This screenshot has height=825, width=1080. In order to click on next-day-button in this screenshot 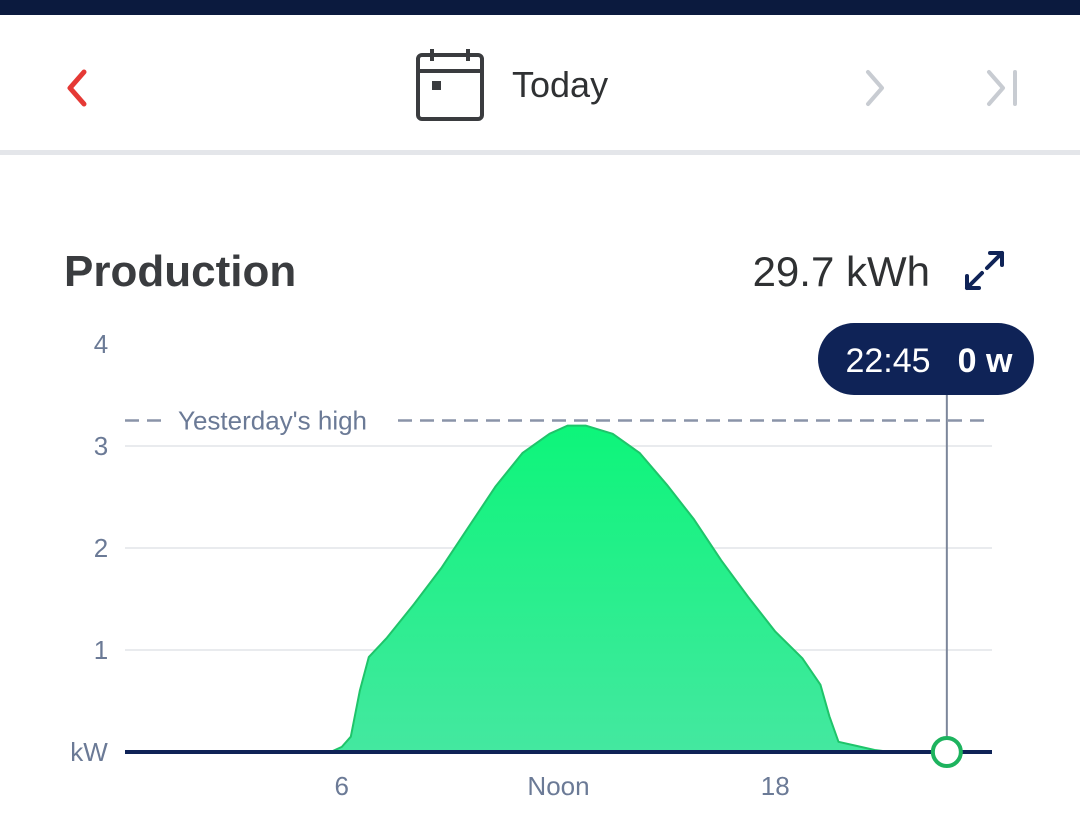, I will do `click(875, 88)`.